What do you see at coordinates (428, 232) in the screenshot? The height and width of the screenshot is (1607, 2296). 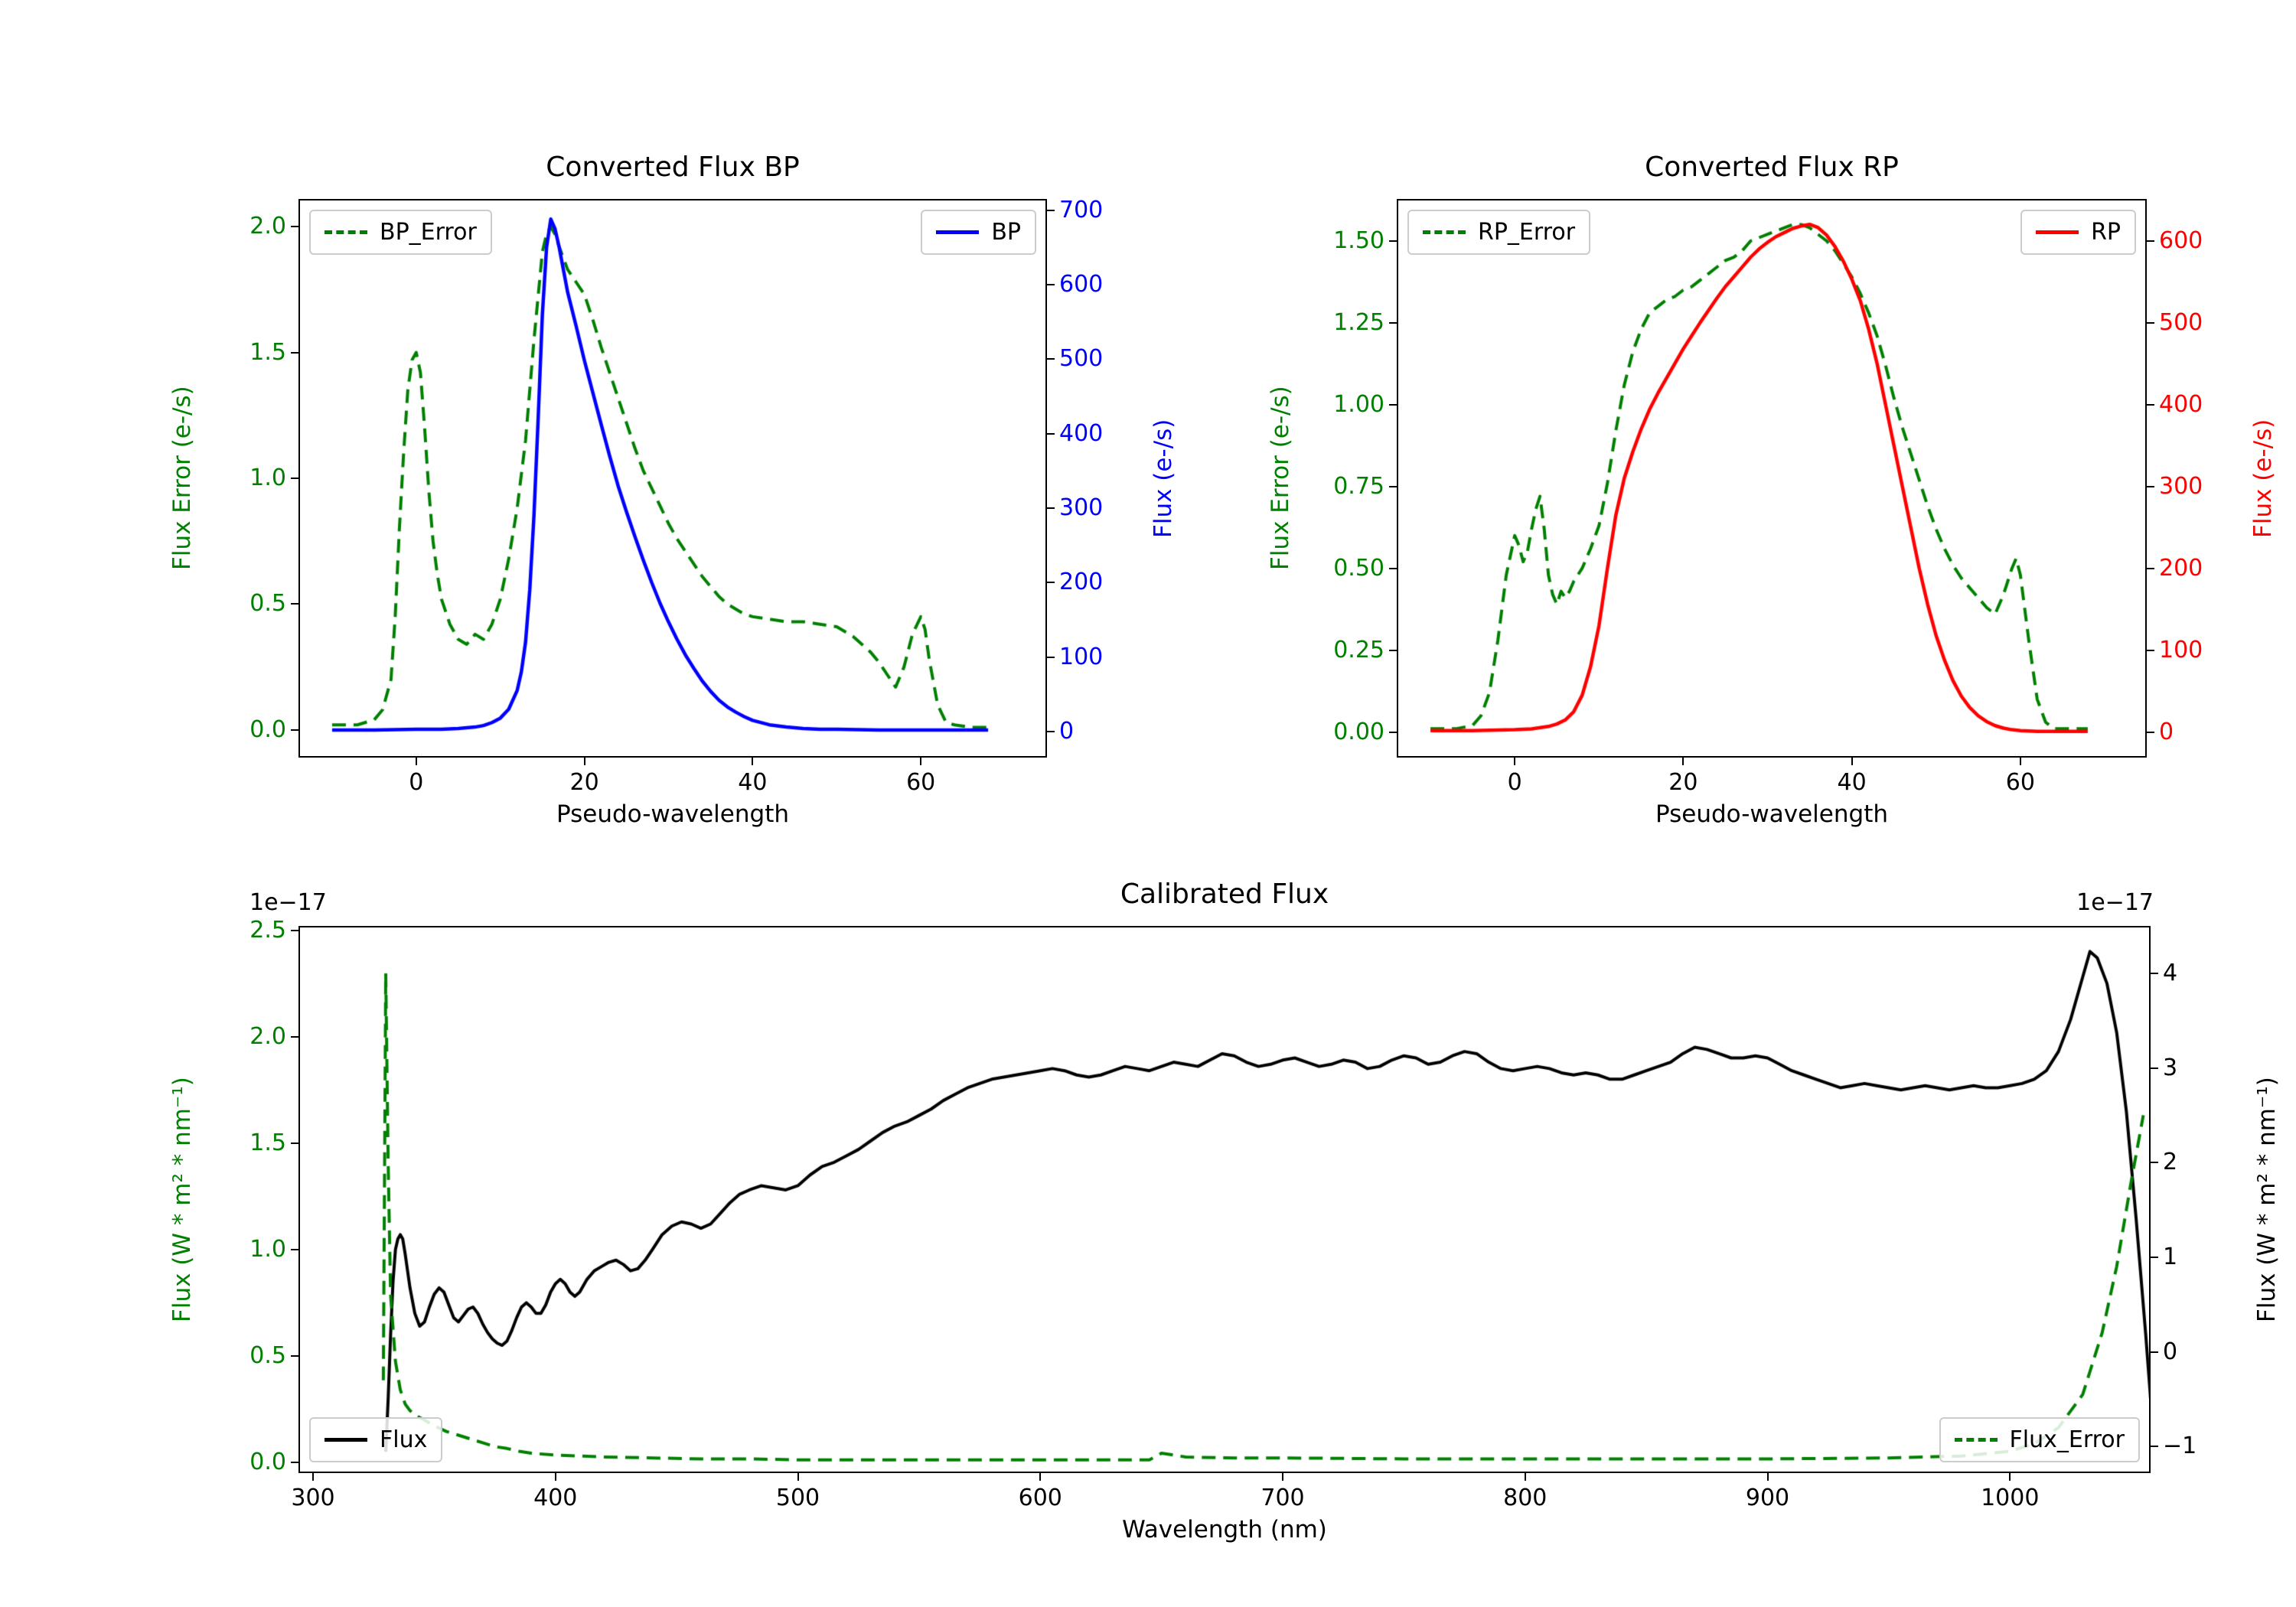 I see `bp-error-legend-label: BP_Error` at bounding box center [428, 232].